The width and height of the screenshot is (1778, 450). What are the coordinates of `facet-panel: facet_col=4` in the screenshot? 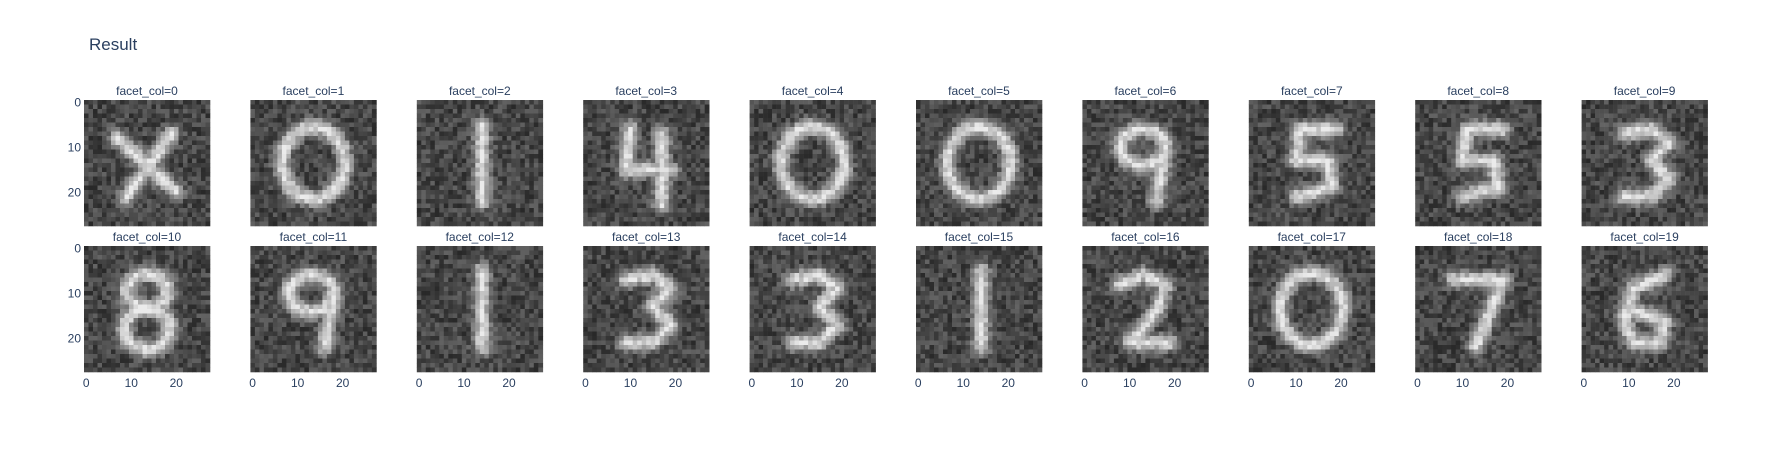 It's located at (812, 155).